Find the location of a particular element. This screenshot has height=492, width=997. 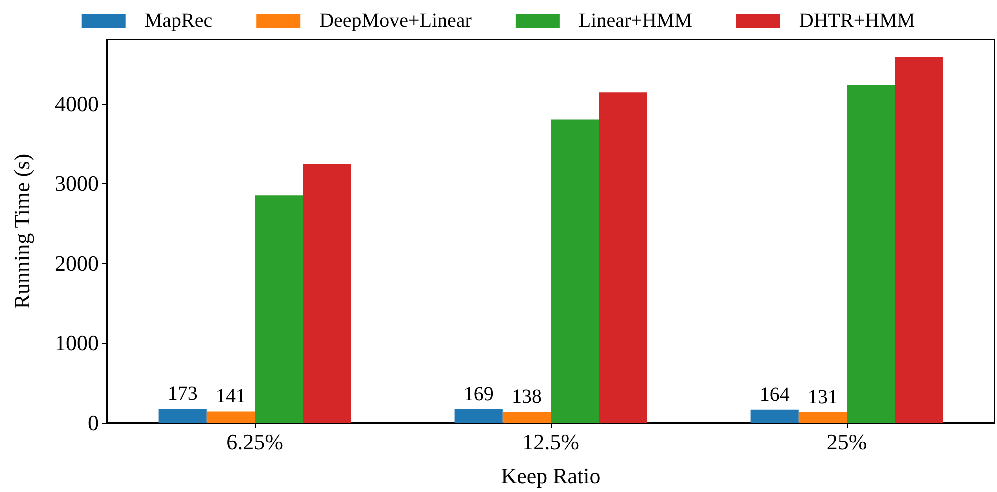

data-label: 131 is located at coordinates (823, 397).